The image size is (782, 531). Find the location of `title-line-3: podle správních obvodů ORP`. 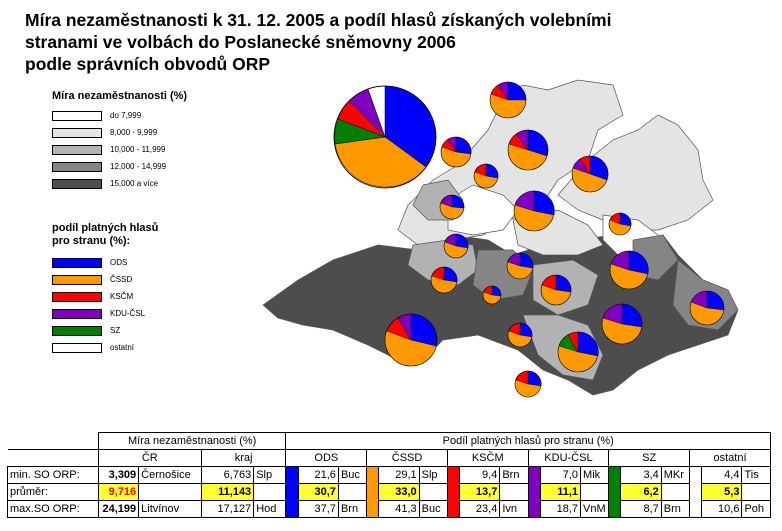

title-line-3: podle správních obvodů ORP is located at coordinates (148, 64).